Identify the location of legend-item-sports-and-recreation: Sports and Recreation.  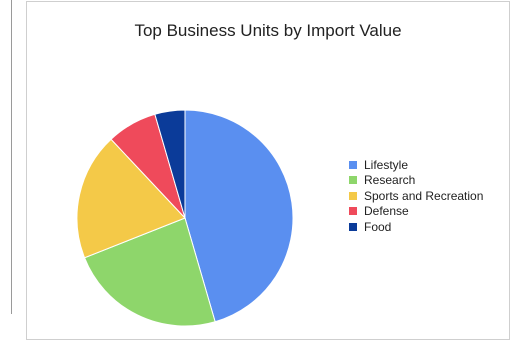
(416, 196).